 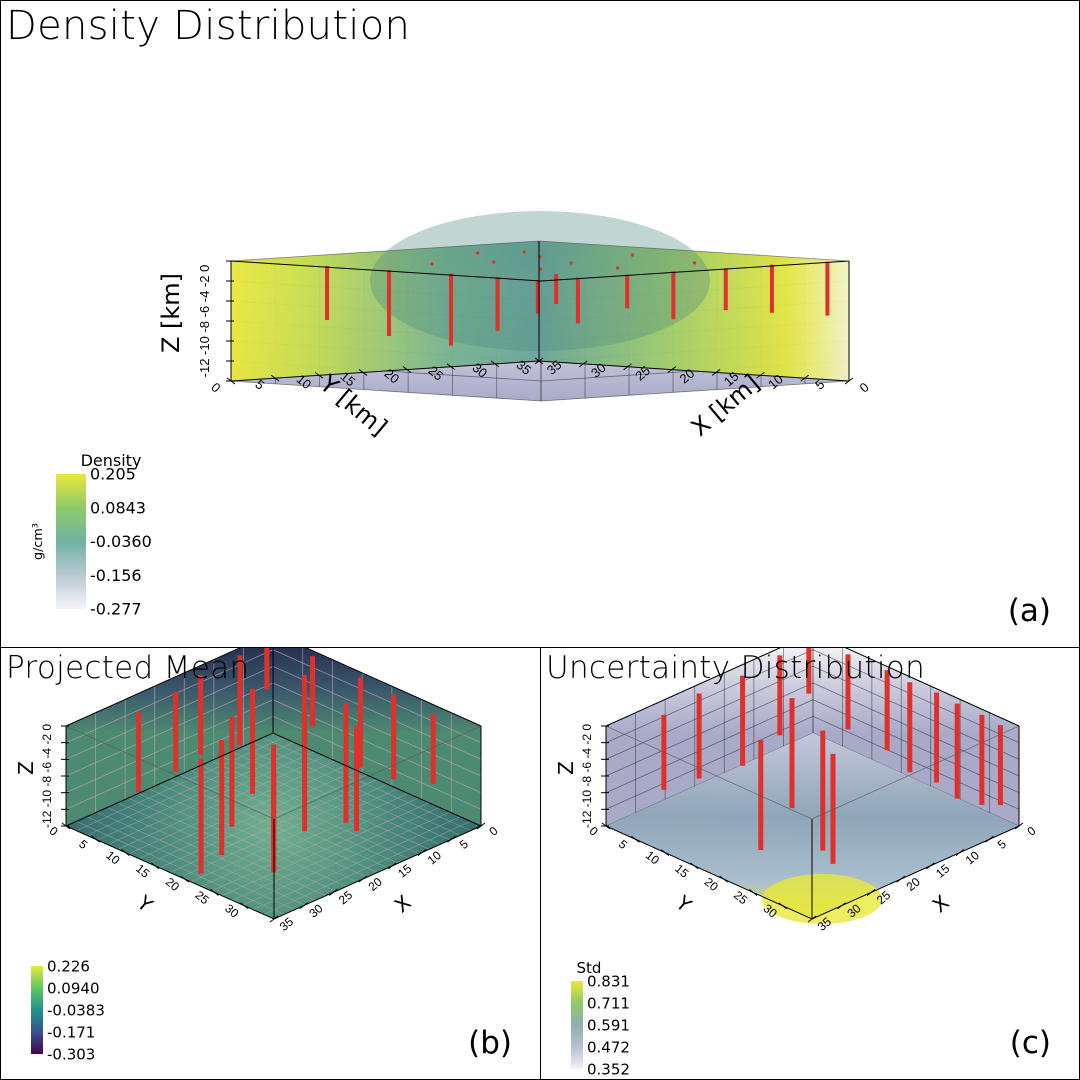 What do you see at coordinates (490, 1043) in the screenshot?
I see `panel-label: (b)` at bounding box center [490, 1043].